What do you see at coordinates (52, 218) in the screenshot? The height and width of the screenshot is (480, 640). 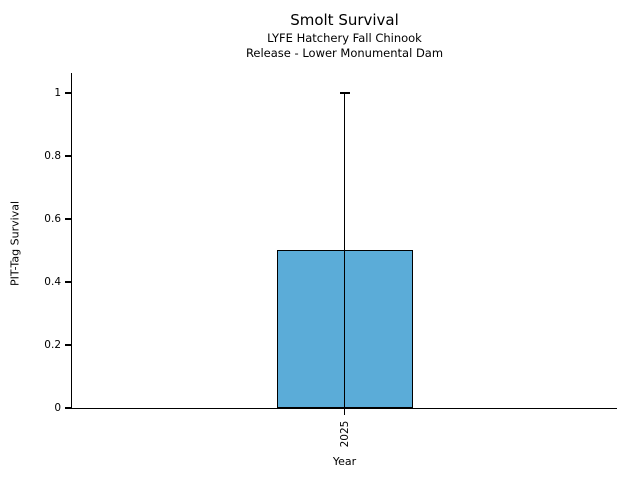 I see `y-tick-label: 0.6` at bounding box center [52, 218].